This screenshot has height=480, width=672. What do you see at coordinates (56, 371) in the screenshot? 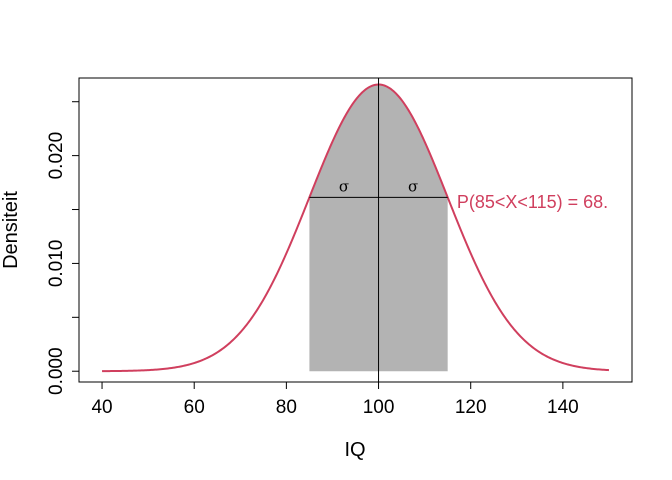
I see `y-tick-label: 0.000` at bounding box center [56, 371].